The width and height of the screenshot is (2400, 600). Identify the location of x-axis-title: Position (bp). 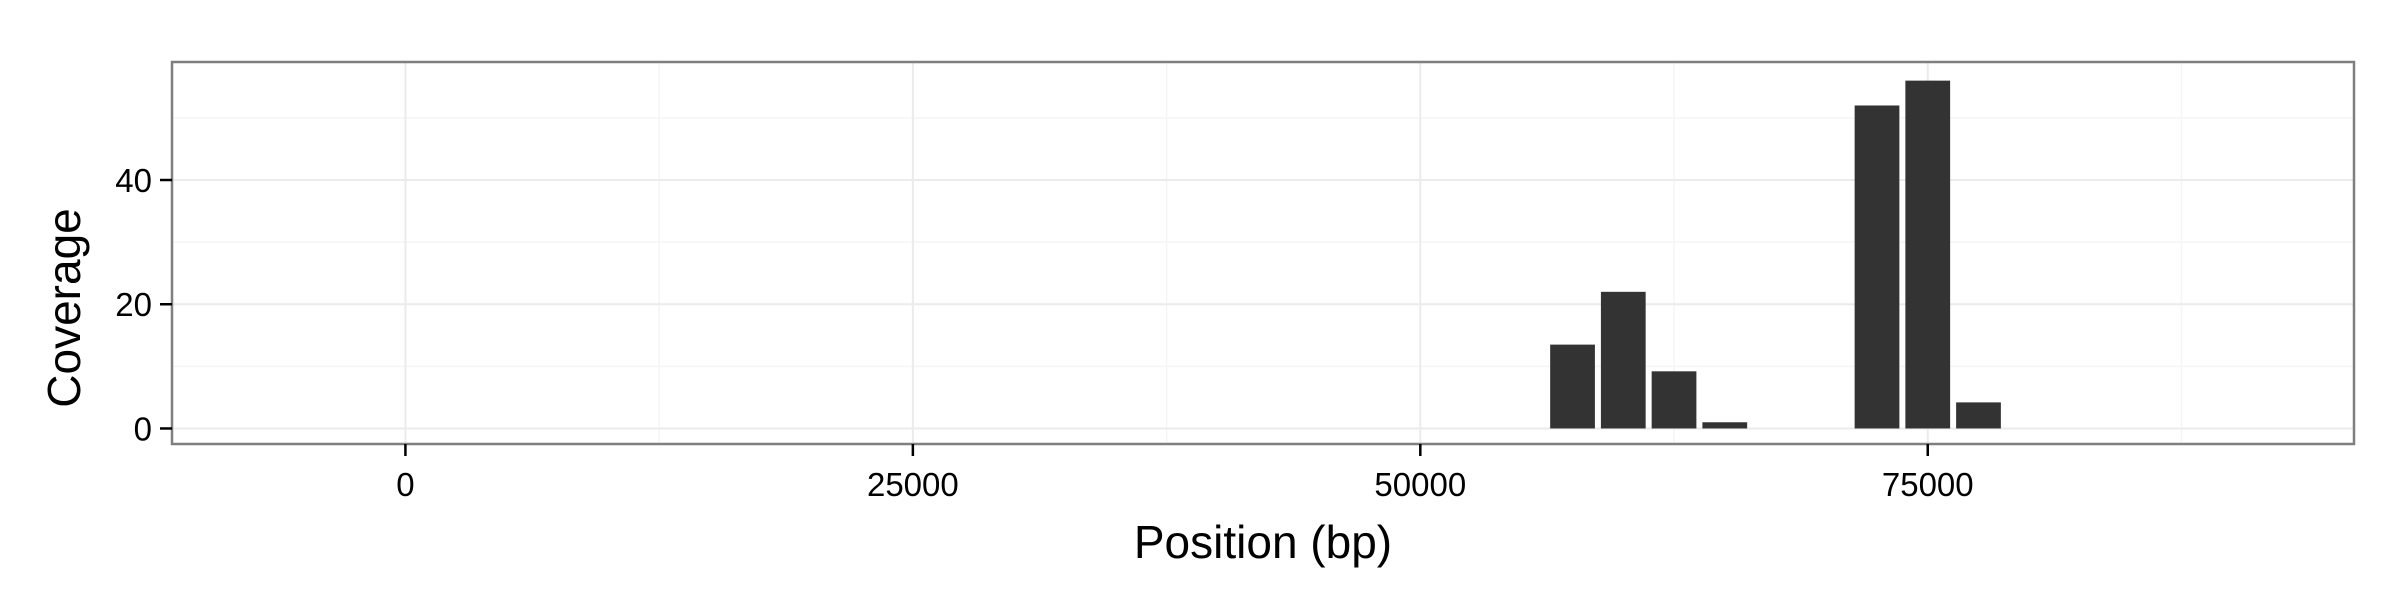
(1263, 542).